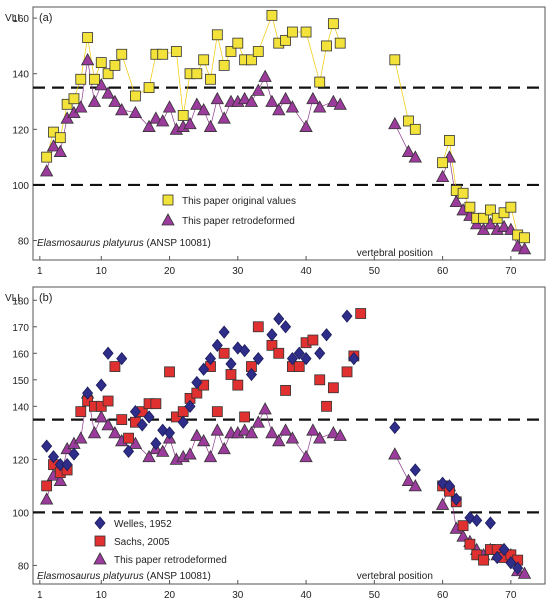 The height and width of the screenshot is (614, 550). Describe the element at coordinates (511, 595) in the screenshot. I see `x-tick-label: 70` at that location.